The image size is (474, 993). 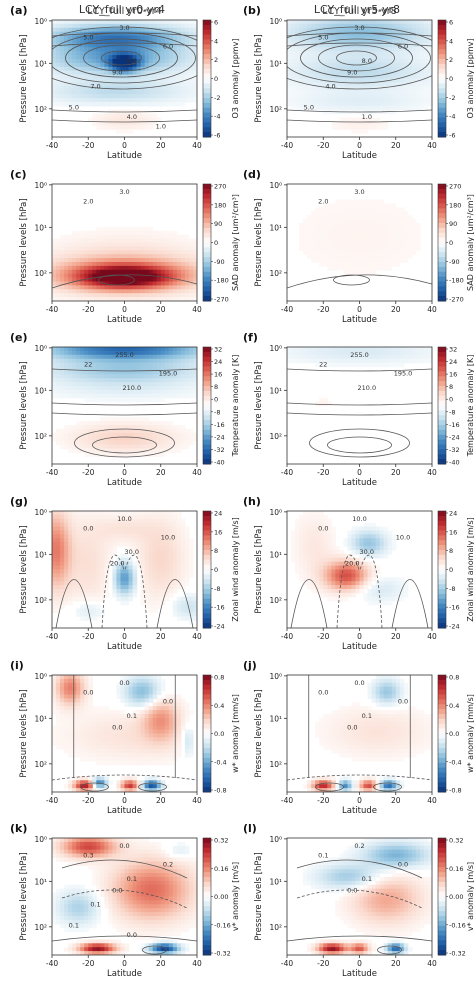 I want to click on colorbar-tick-label: 24, so click(x=453, y=362).